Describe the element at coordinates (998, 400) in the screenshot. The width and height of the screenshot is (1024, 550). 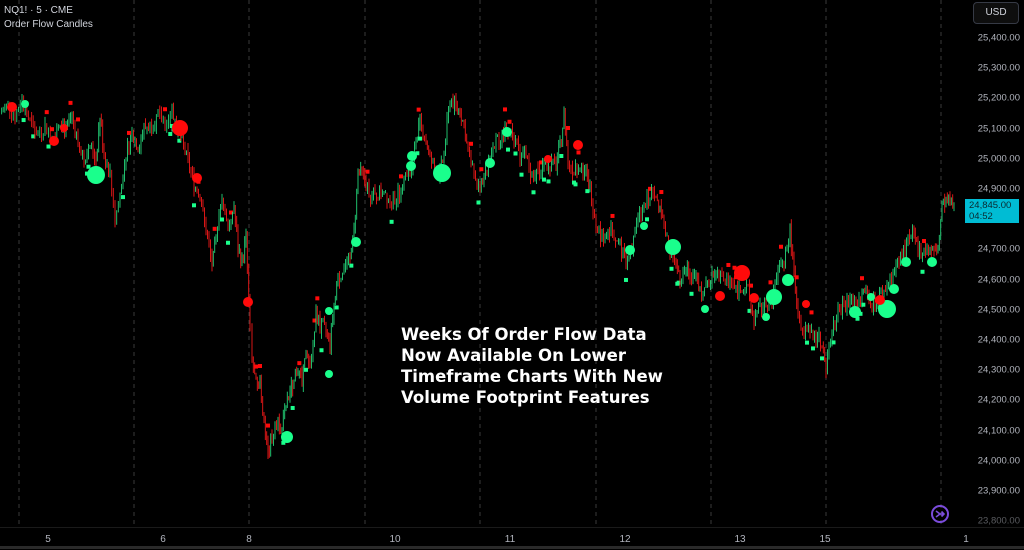
I see `price-tick-label: 24,200.00` at that location.